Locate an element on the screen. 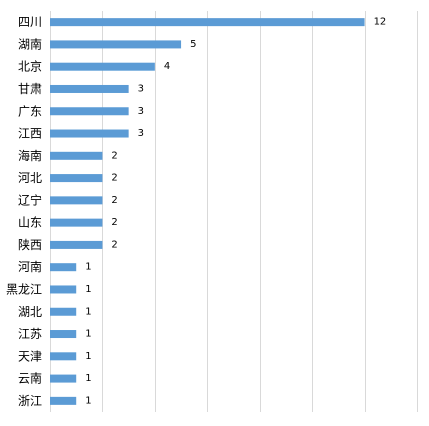 This screenshot has width=429, height=426. data-label: 12 is located at coordinates (380, 22).